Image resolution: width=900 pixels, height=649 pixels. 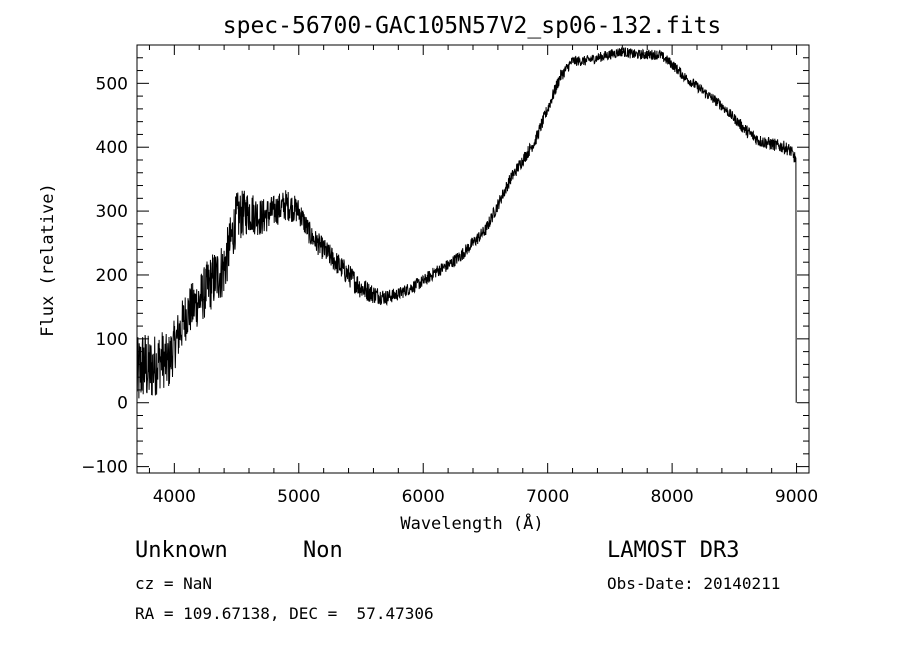 I want to click on x-axis-label: Wavelength (Å), so click(x=471, y=523).